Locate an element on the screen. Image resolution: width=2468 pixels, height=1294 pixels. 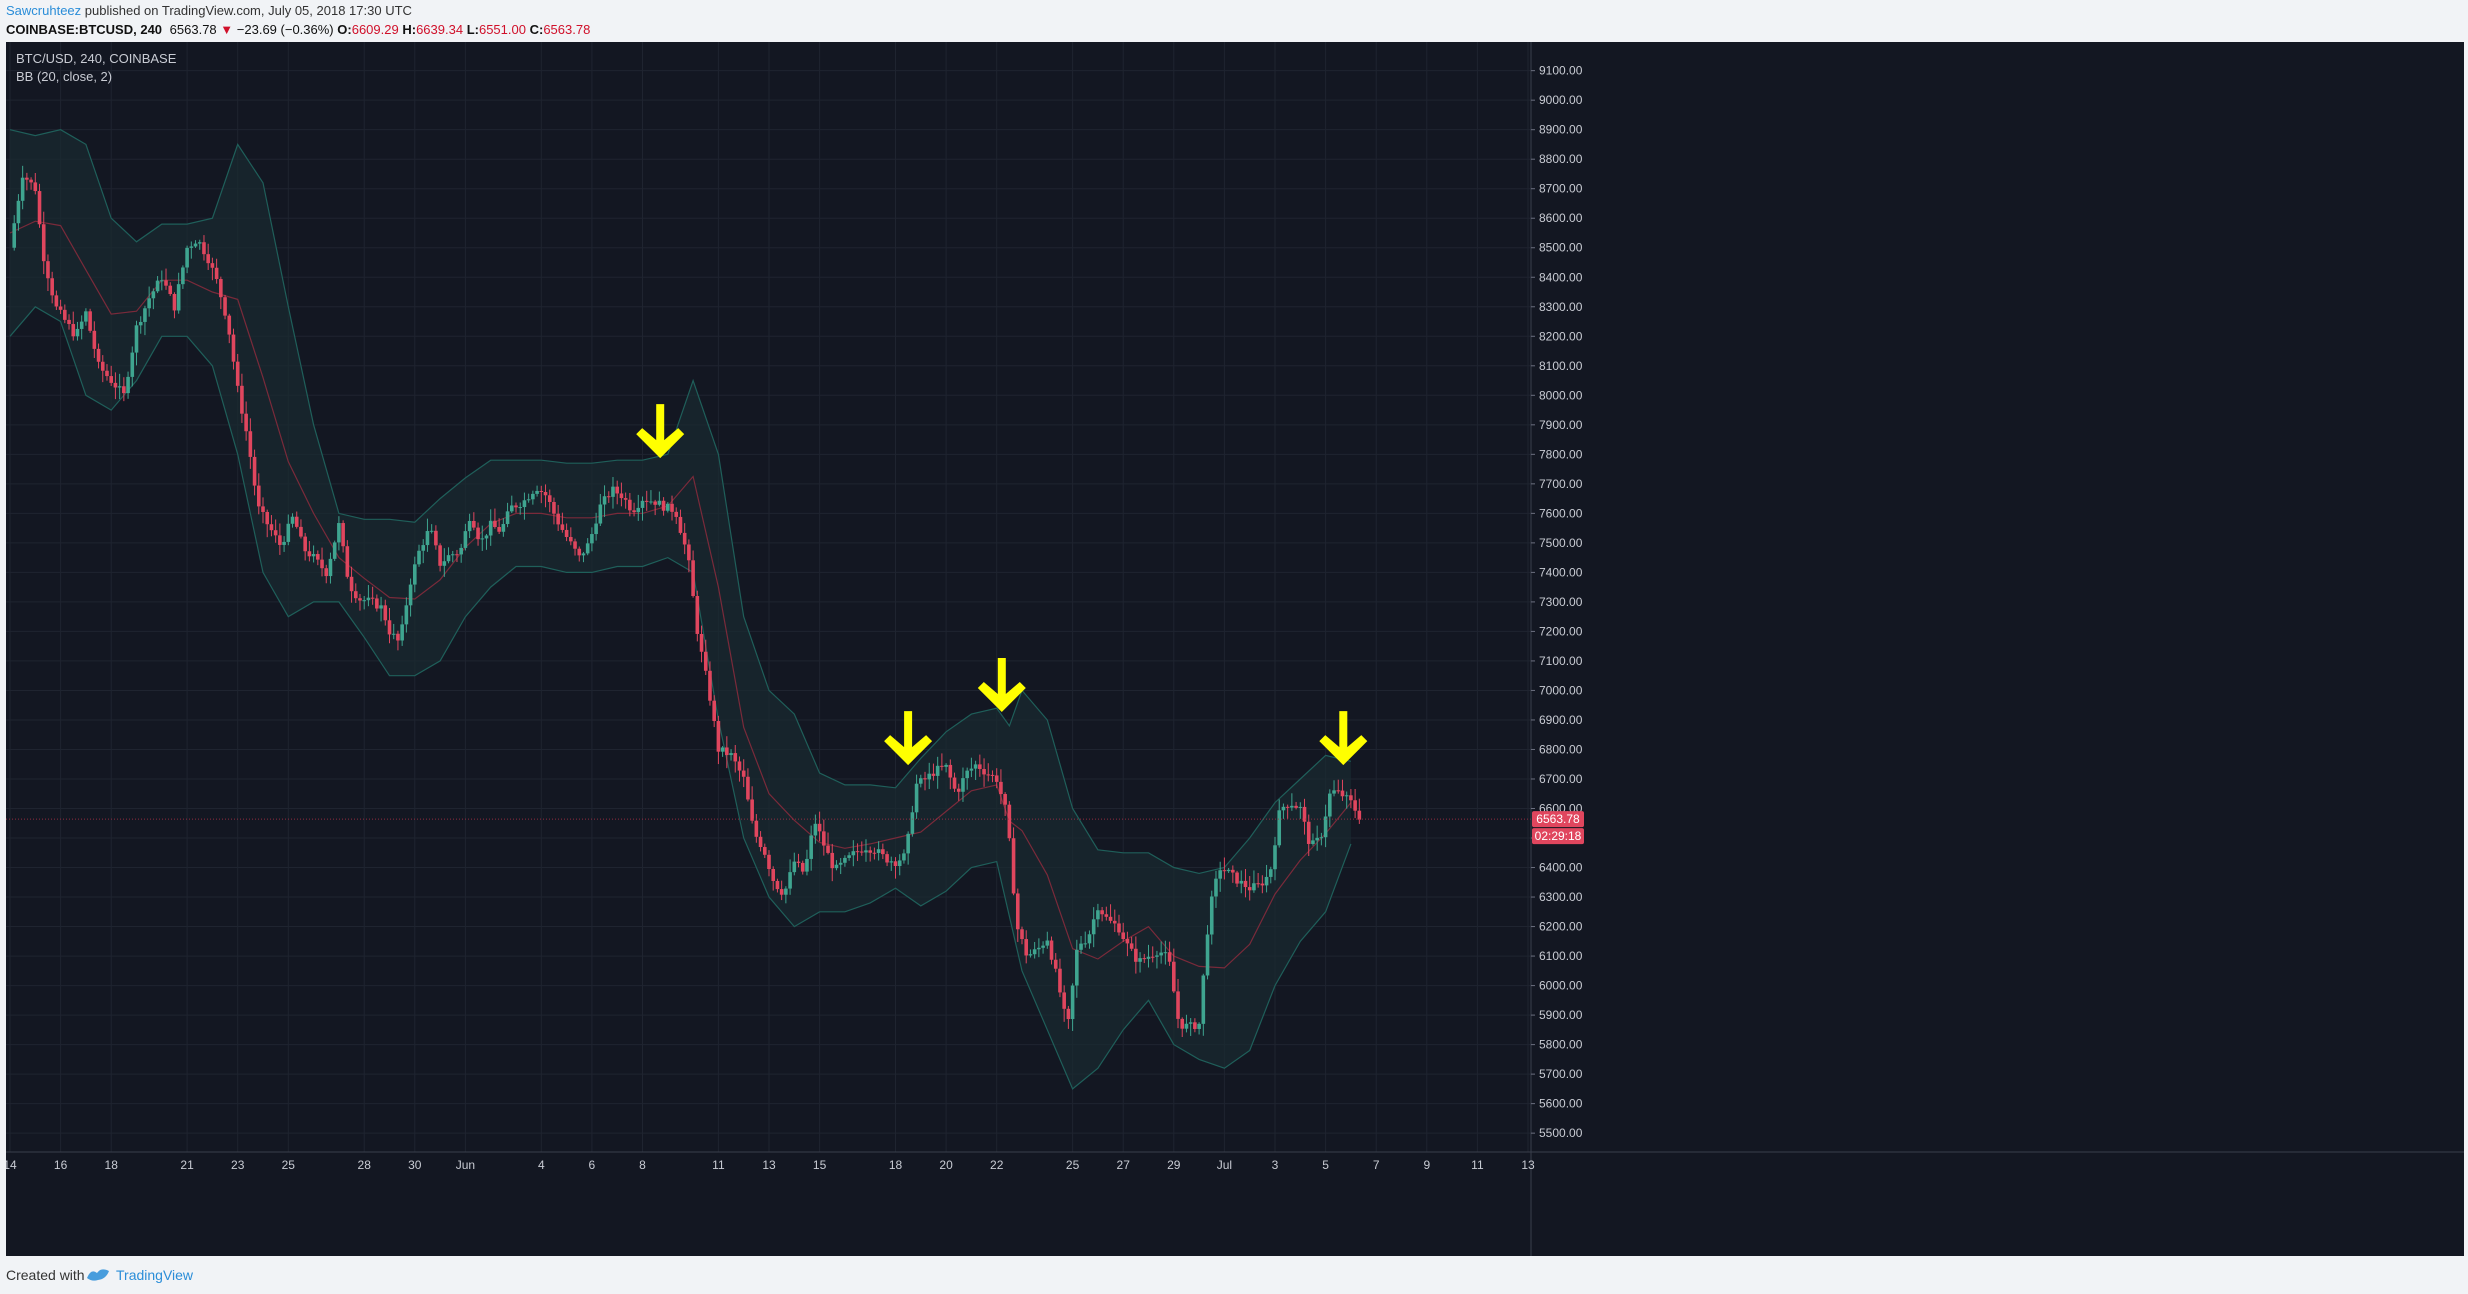
close-value: 6563.78 is located at coordinates (567, 29).